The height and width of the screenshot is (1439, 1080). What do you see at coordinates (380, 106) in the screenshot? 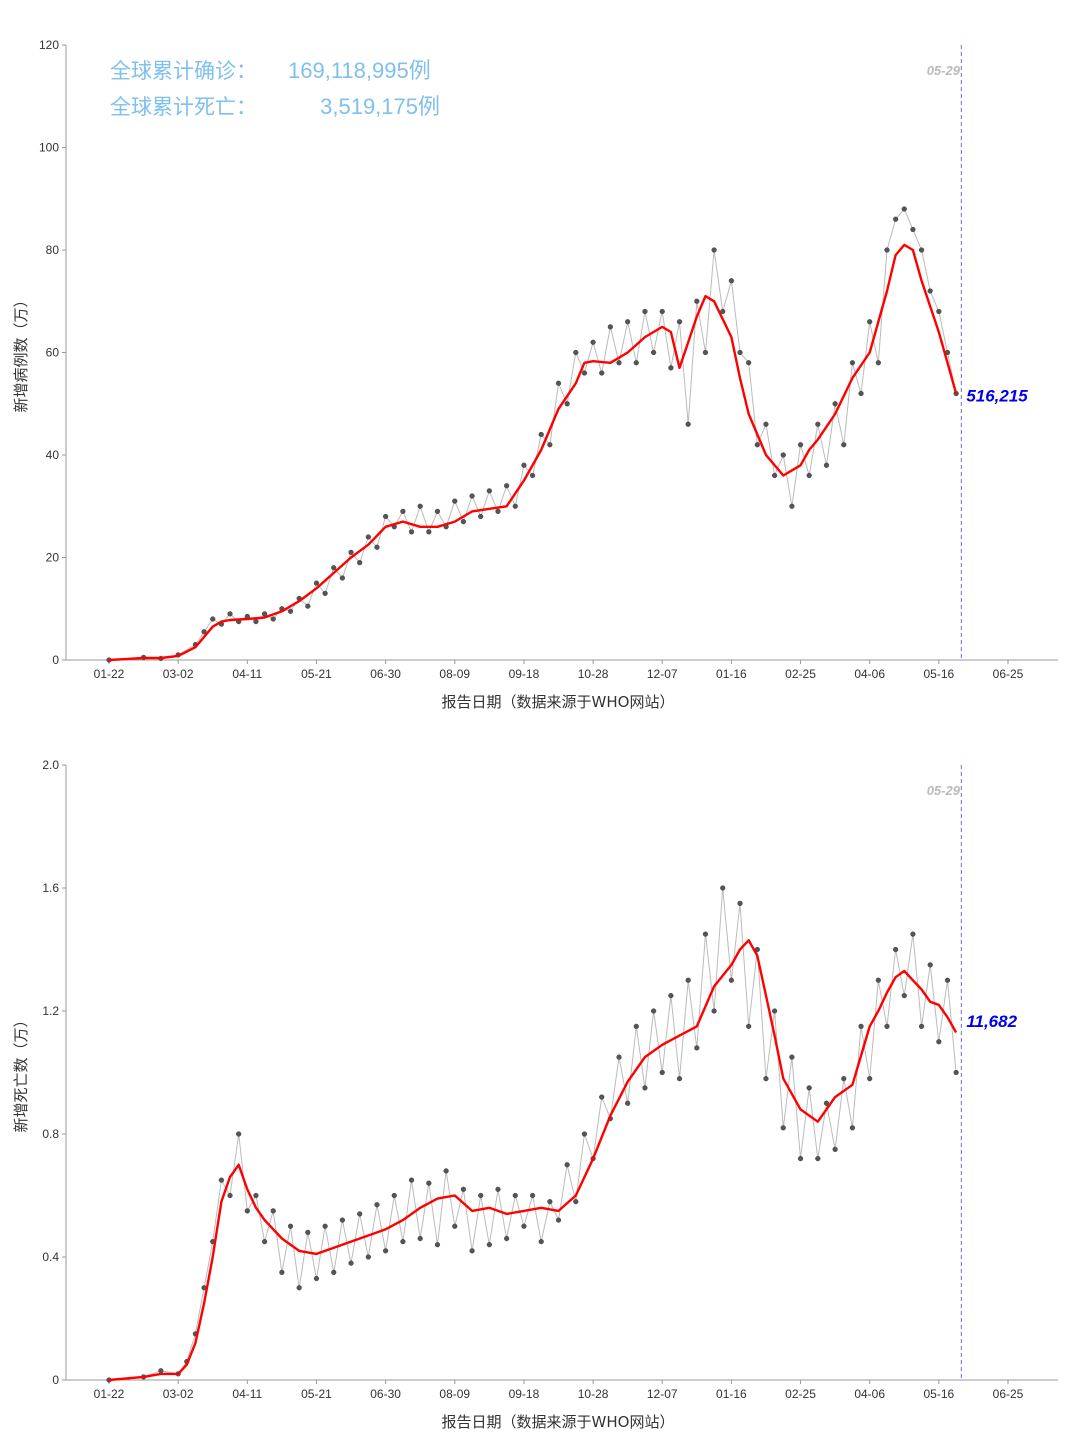
I see `cumulative-deaths-value: 3,519,175例` at bounding box center [380, 106].